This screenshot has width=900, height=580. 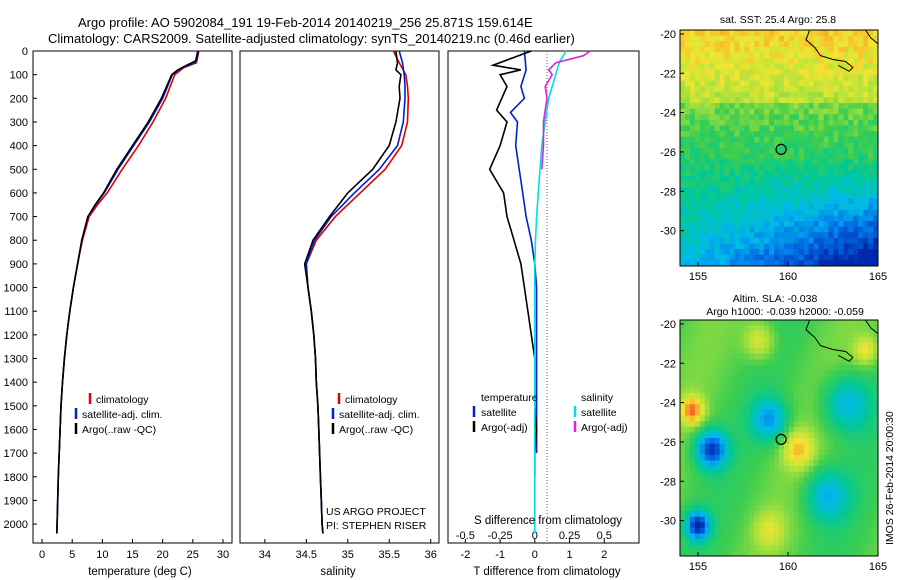 I want to click on y-tick-label: 300, so click(x=19, y=123).